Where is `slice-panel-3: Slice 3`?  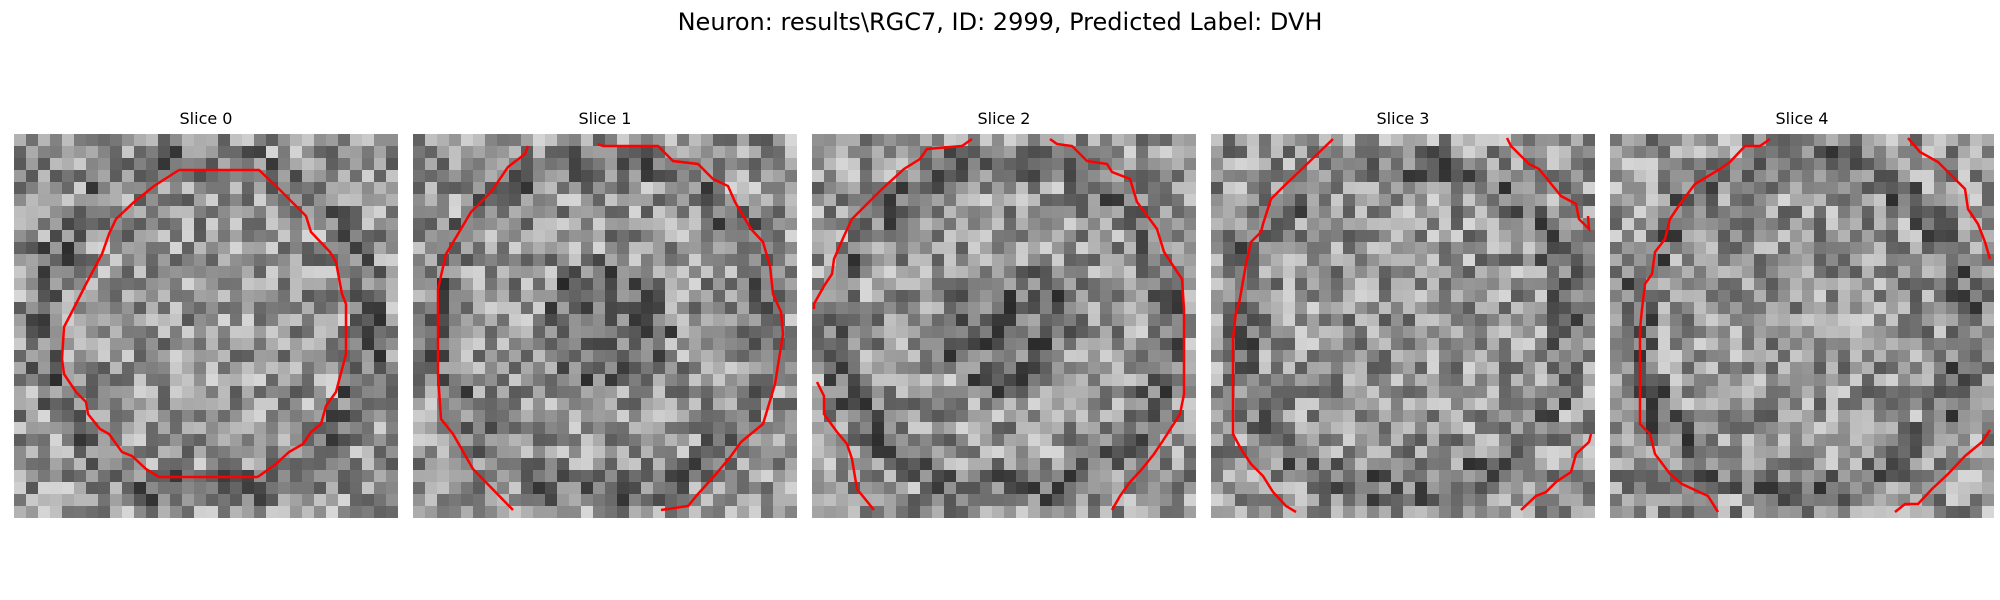
slice-panel-3: Slice 3 is located at coordinates (1403, 119).